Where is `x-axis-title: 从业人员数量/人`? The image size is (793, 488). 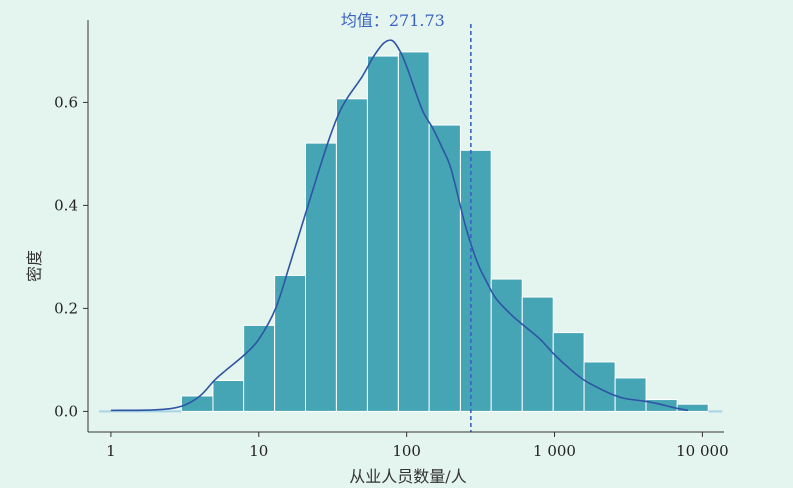
x-axis-title: 从业人员数量/人 is located at coordinates (407, 476).